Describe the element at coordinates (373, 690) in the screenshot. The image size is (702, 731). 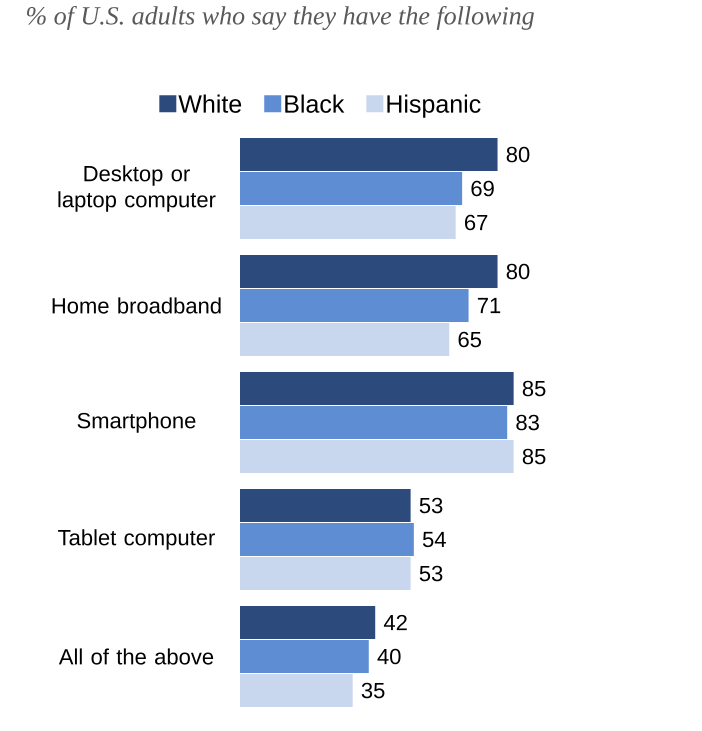
I see `data-label: 35` at that location.